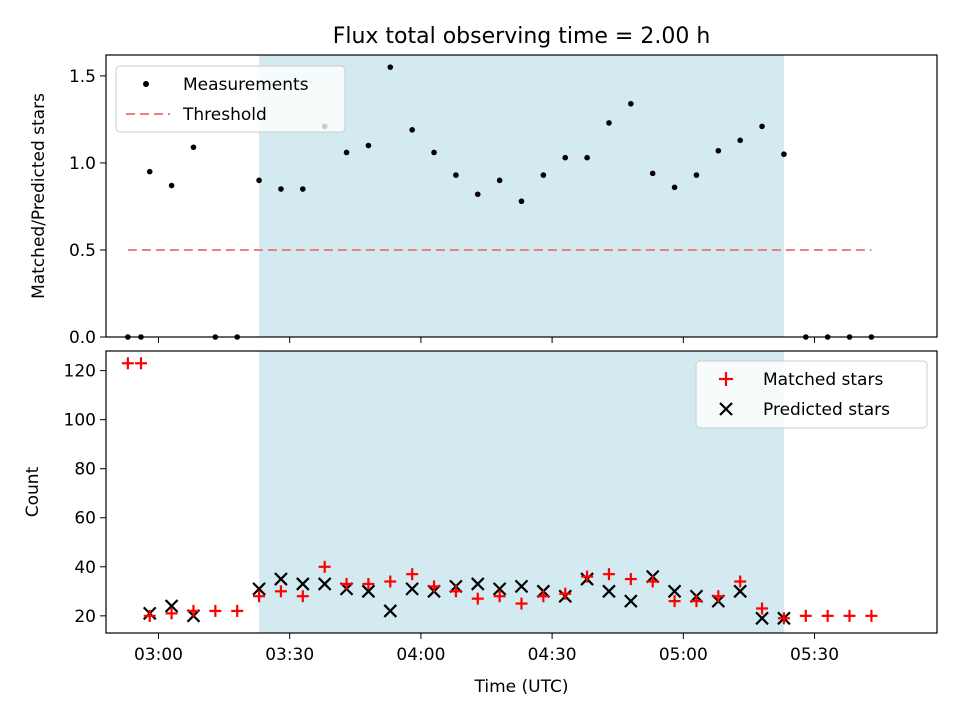 The image size is (960, 720). What do you see at coordinates (82, 164) in the screenshot?
I see `y-tick-label: 1.0` at bounding box center [82, 164].